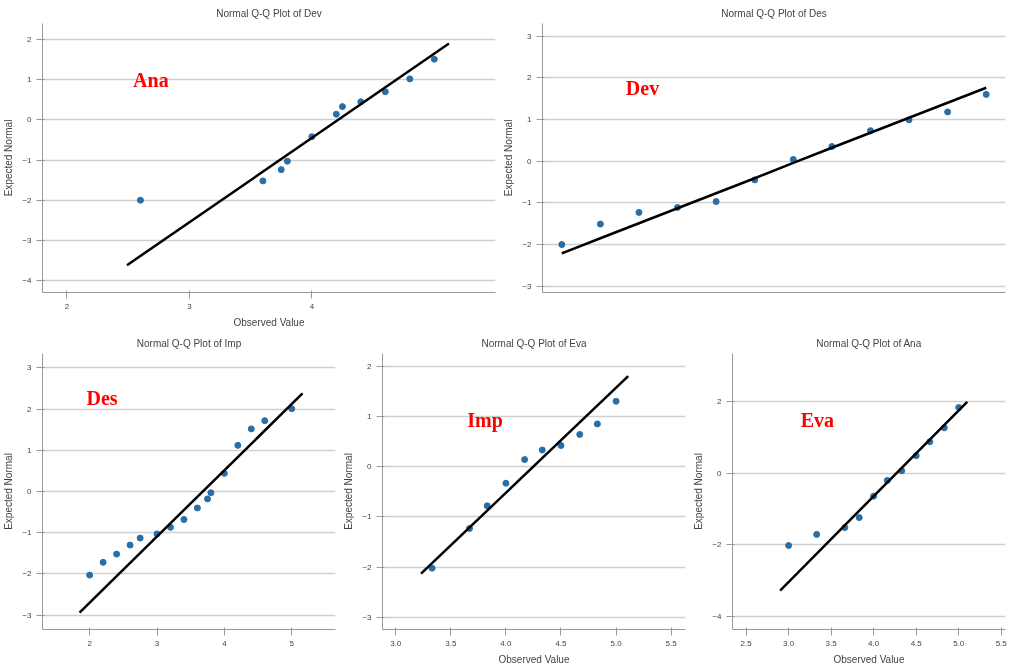 The width and height of the screenshot is (1010, 667). Describe the element at coordinates (534, 343) in the screenshot. I see `chart-title: Normal Q-Q Plot of Eva` at that location.